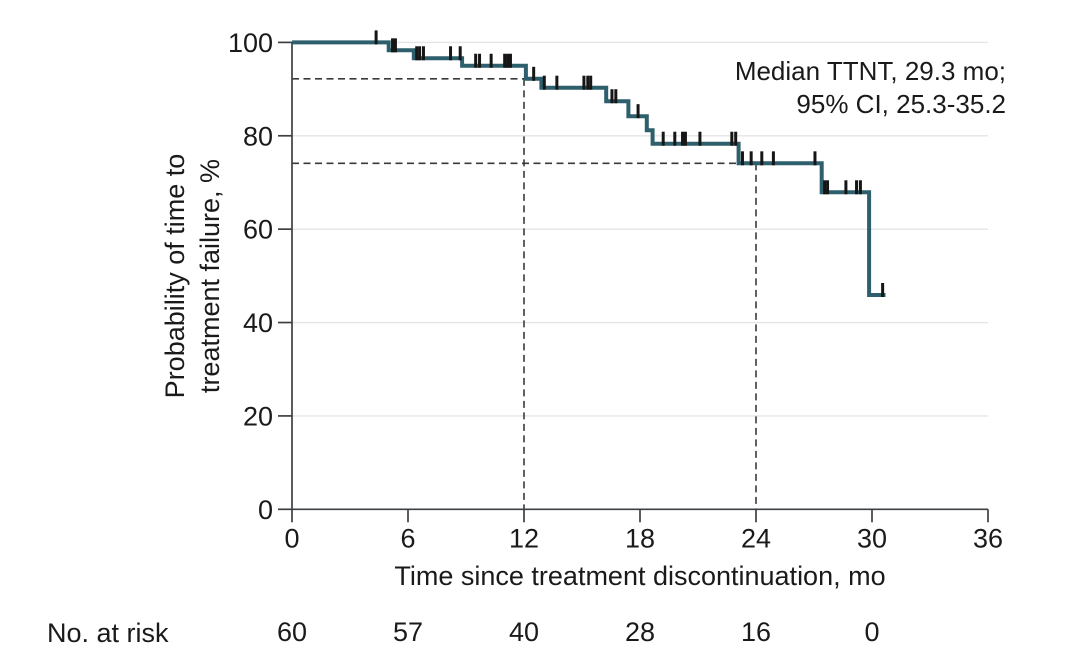  What do you see at coordinates (108, 633) in the screenshot?
I see `at-risk-label: No. at risk` at bounding box center [108, 633].